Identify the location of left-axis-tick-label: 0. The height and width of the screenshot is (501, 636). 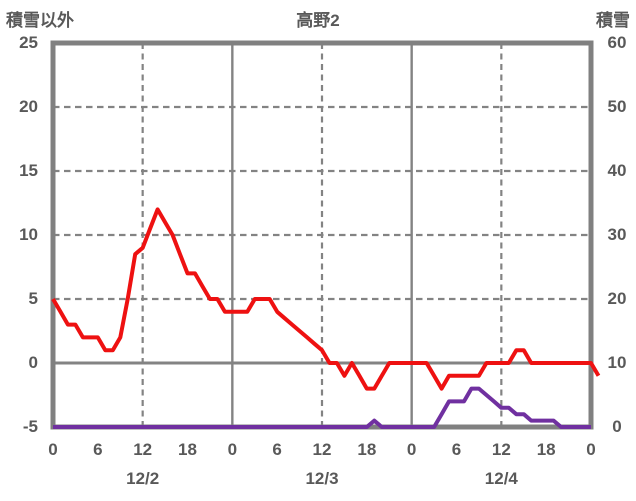
(33, 362).